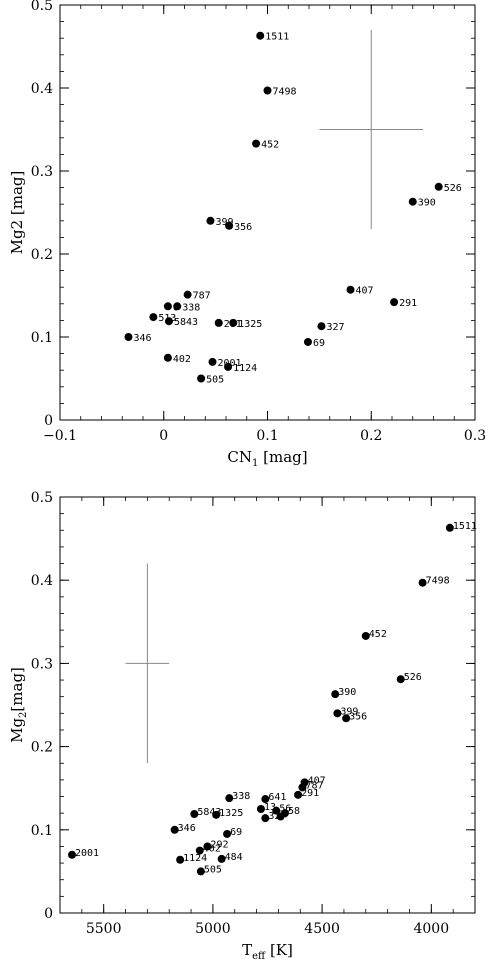  What do you see at coordinates (163, 436) in the screenshot?
I see `top-x-tick-label: 0` at bounding box center [163, 436].